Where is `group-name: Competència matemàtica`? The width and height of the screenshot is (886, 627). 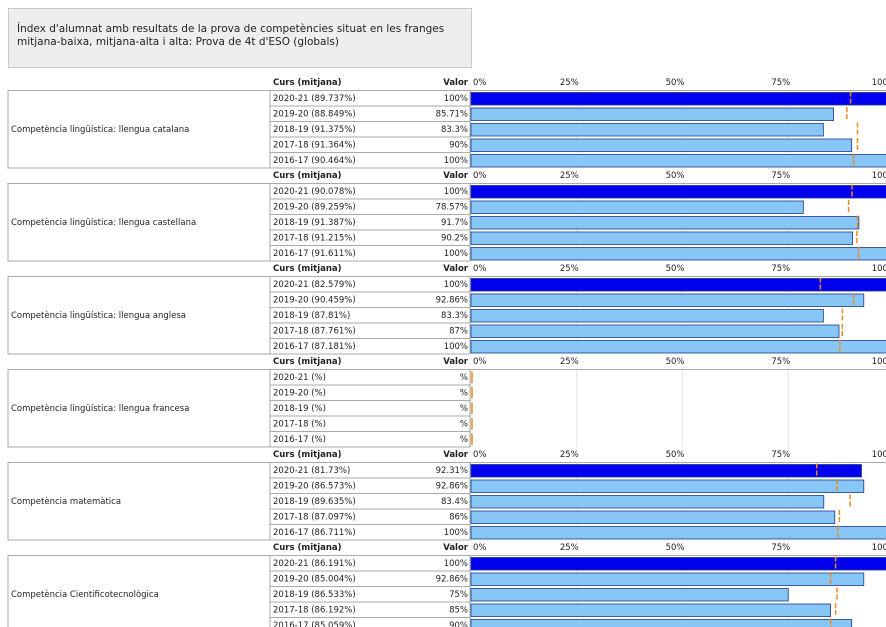
group-name: Competència matemàtica is located at coordinates (66, 501).